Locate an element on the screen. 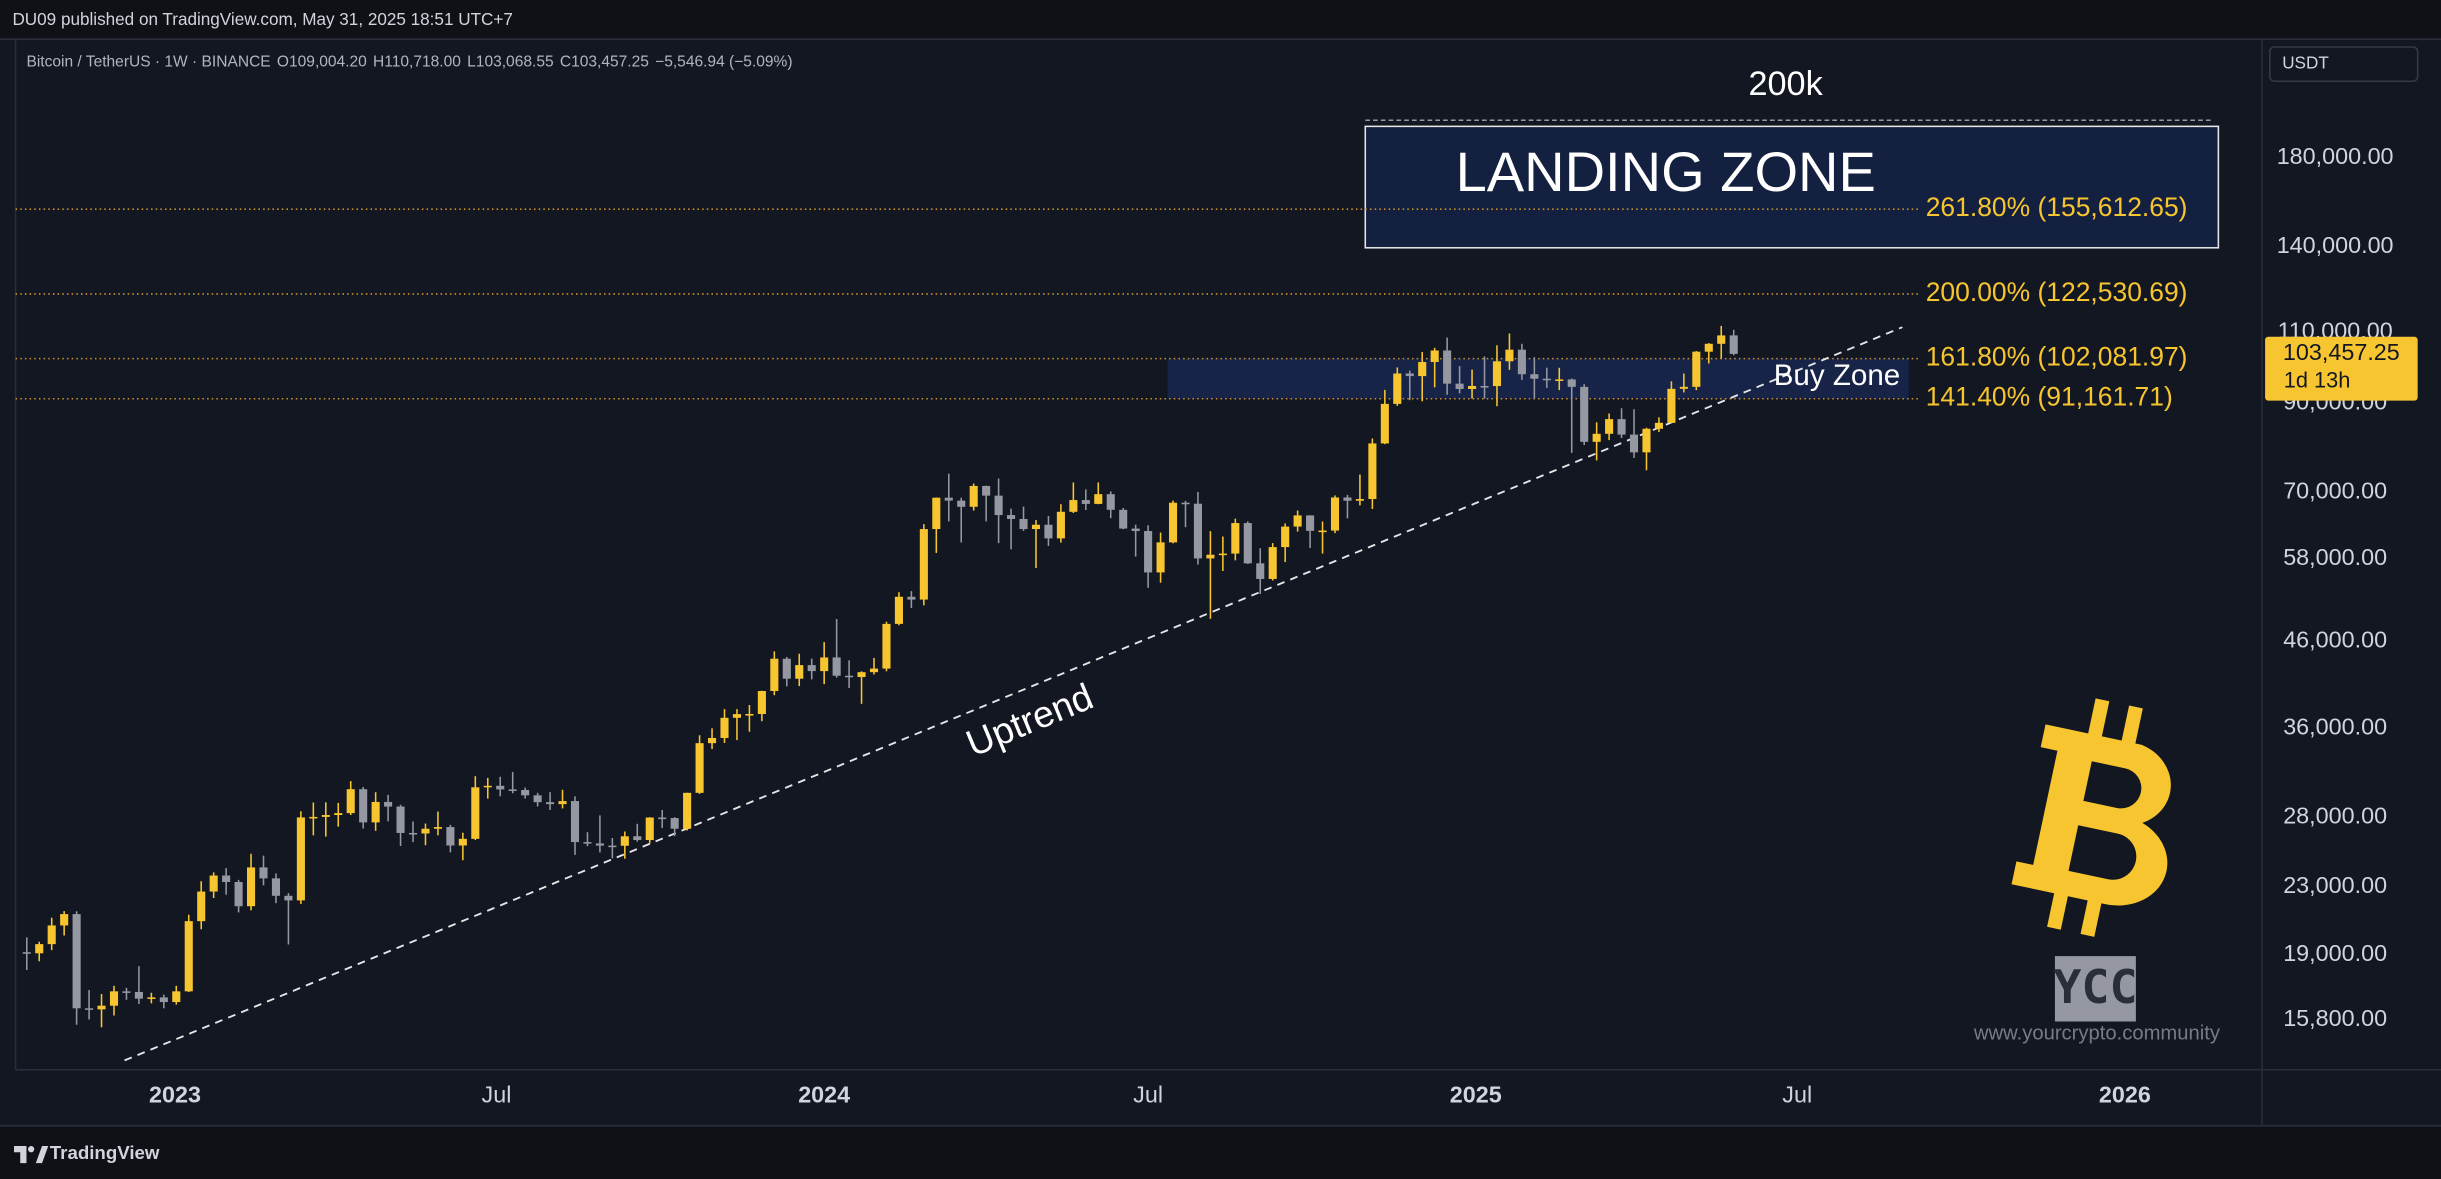  y-tick-label: 23,000.00 is located at coordinates (2335, 885).